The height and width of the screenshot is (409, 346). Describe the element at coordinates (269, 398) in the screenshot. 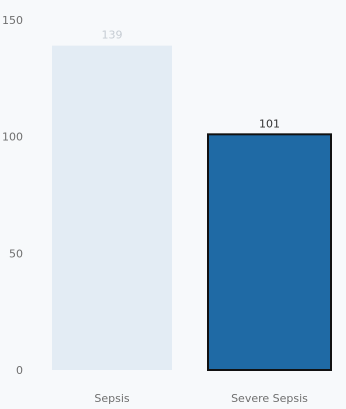

I see `x-tick-label: Severe Sepsis` at that location.